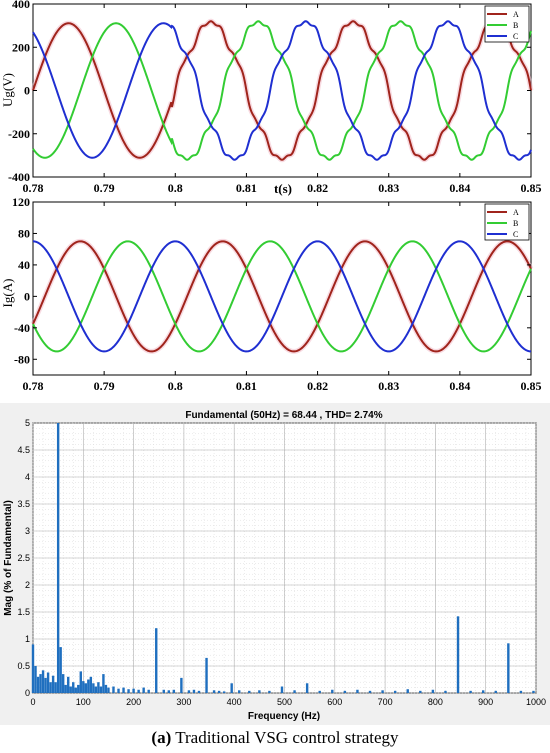 The image size is (550, 753). I want to click on voltage-ytick-label: -200, so click(19, 134).